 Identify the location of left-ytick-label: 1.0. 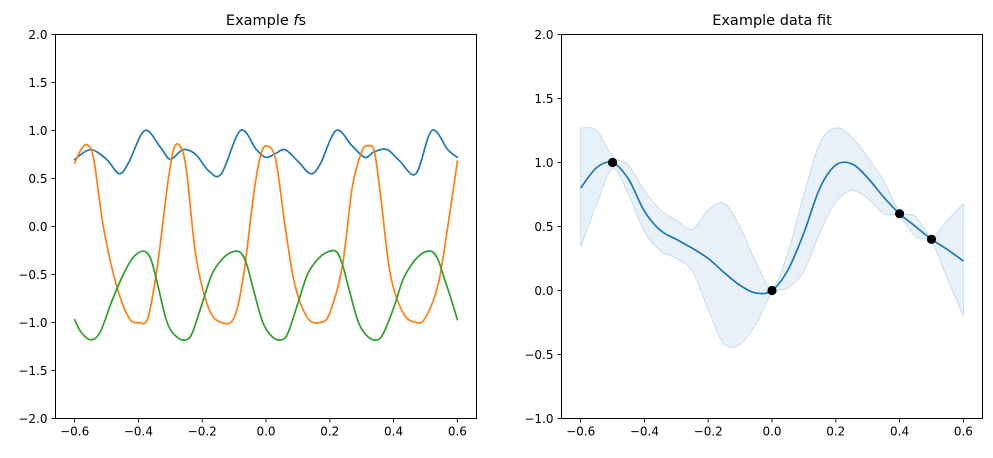
(37, 131).